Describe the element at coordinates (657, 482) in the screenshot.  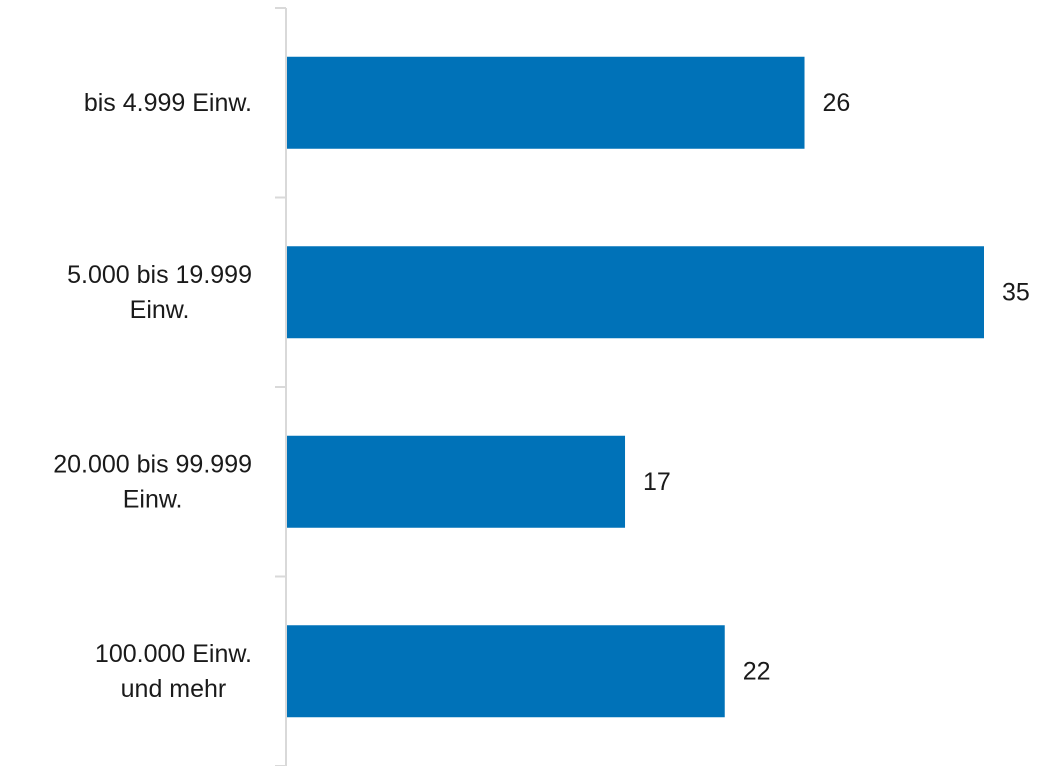
I see `data-label: 17` at that location.